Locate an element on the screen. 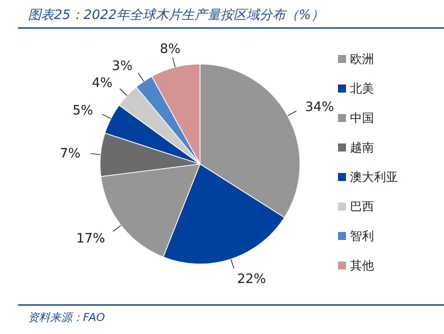 The image size is (444, 334). title: 图表25：2022年全球木片生产量按区域分布（%） is located at coordinates (176, 15).